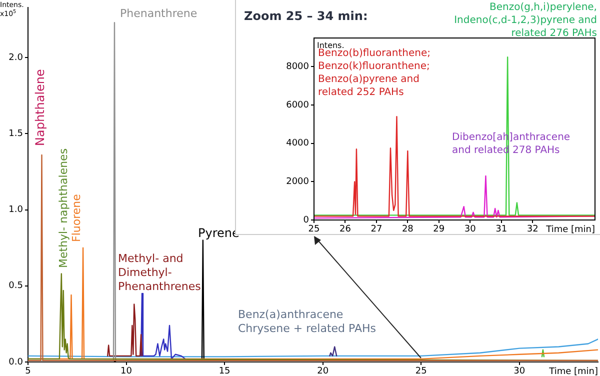 This screenshot has height=376, width=600. Describe the element at coordinates (63, 208) in the screenshot. I see `annotation: Methyl- naphthalenes` at that location.